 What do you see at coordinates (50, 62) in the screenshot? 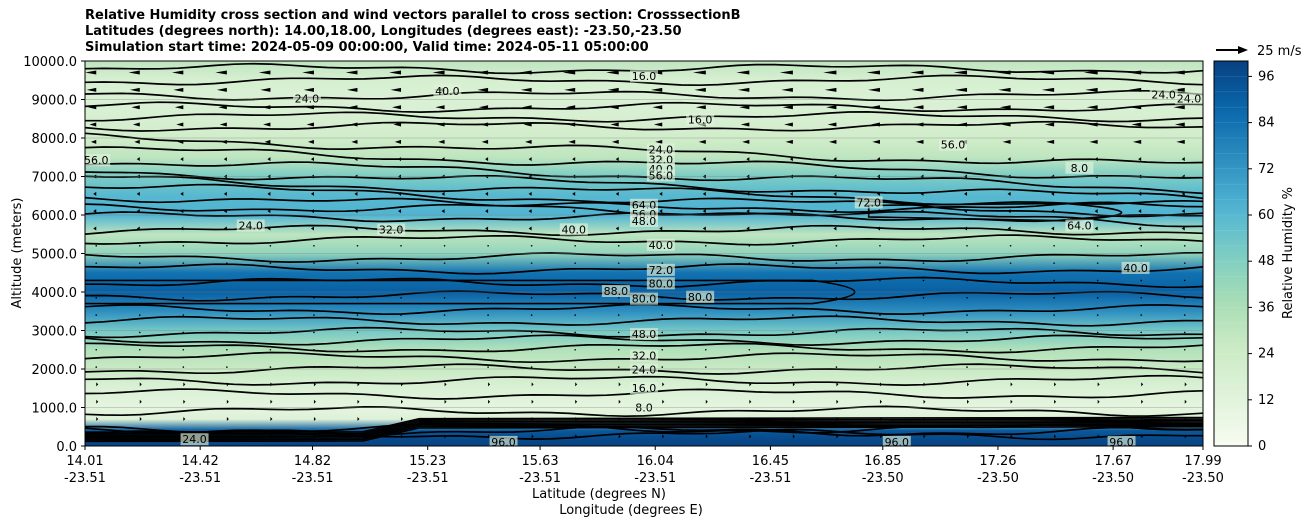
I see `y-tick-label: 10000.0` at bounding box center [50, 62].